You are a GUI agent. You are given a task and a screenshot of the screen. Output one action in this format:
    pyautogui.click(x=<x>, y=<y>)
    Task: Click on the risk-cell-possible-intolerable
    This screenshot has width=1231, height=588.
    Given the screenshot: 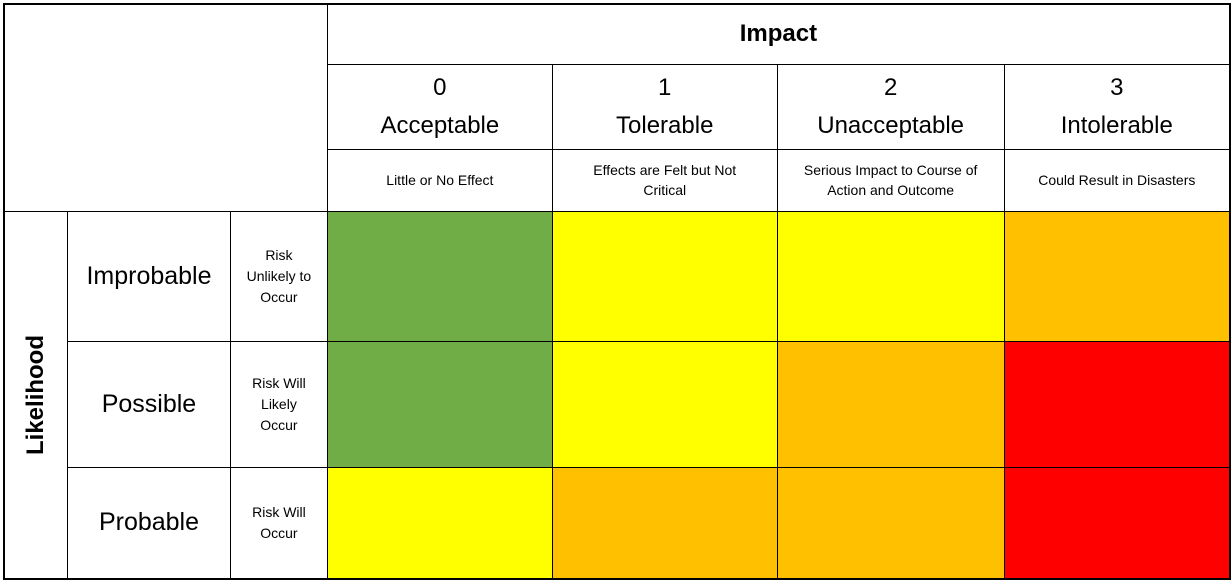 What is the action you would take?
    pyautogui.click(x=1117, y=404)
    